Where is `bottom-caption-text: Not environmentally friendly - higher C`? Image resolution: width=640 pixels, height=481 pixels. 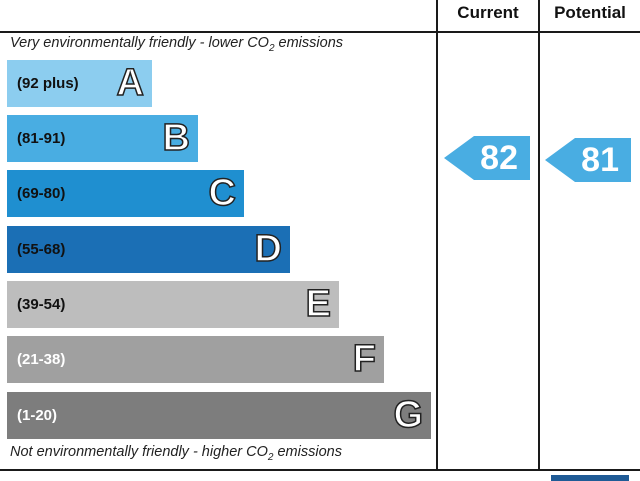
bottom-caption-text: Not environmentally friendly - higher C is located at coordinates (133, 452).